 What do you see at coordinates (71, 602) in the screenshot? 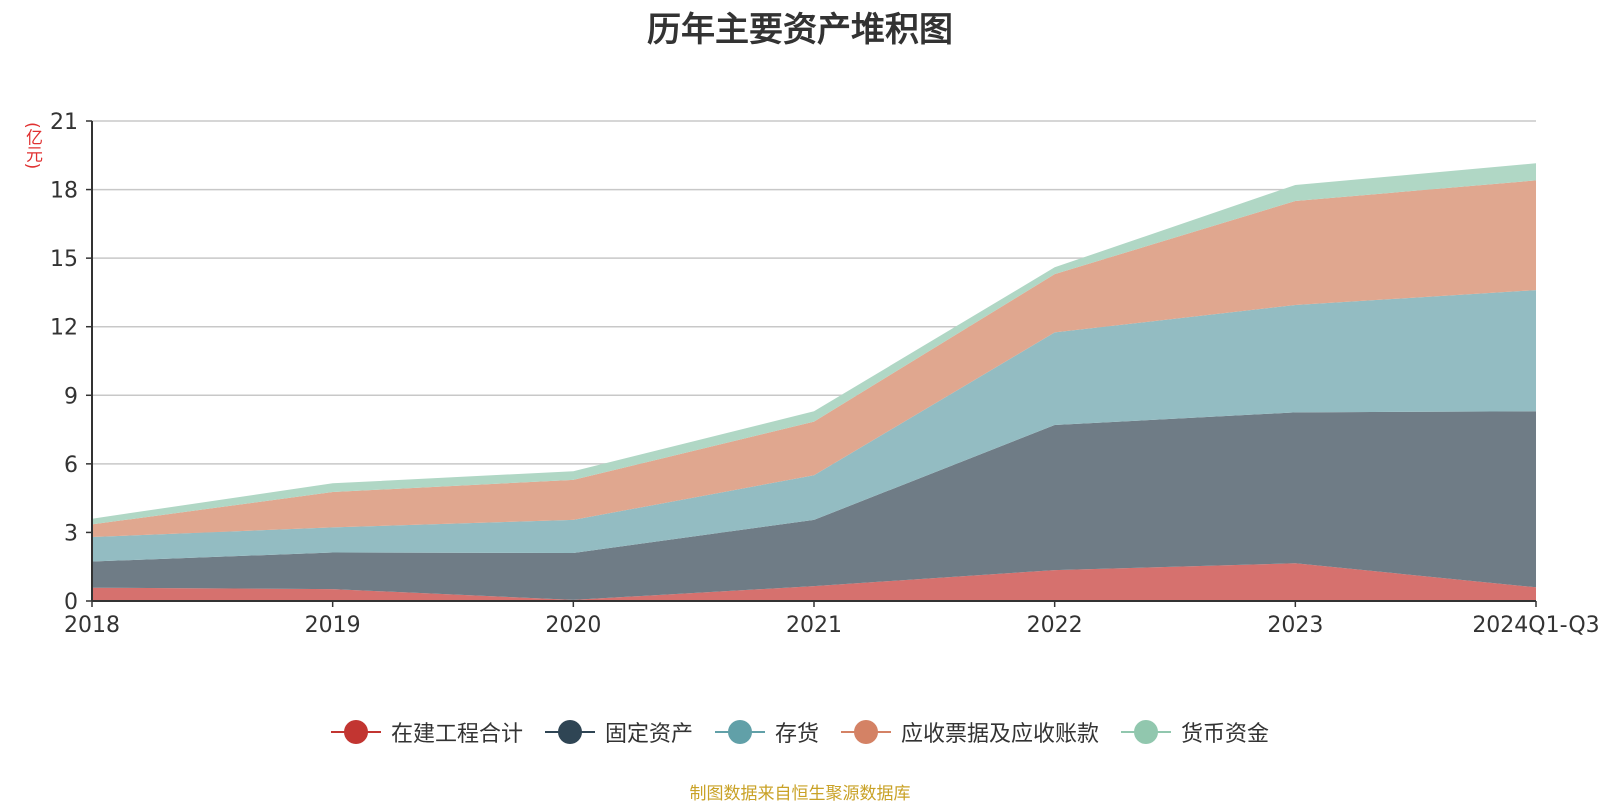
I see `y-tick-label: 0` at bounding box center [71, 602].